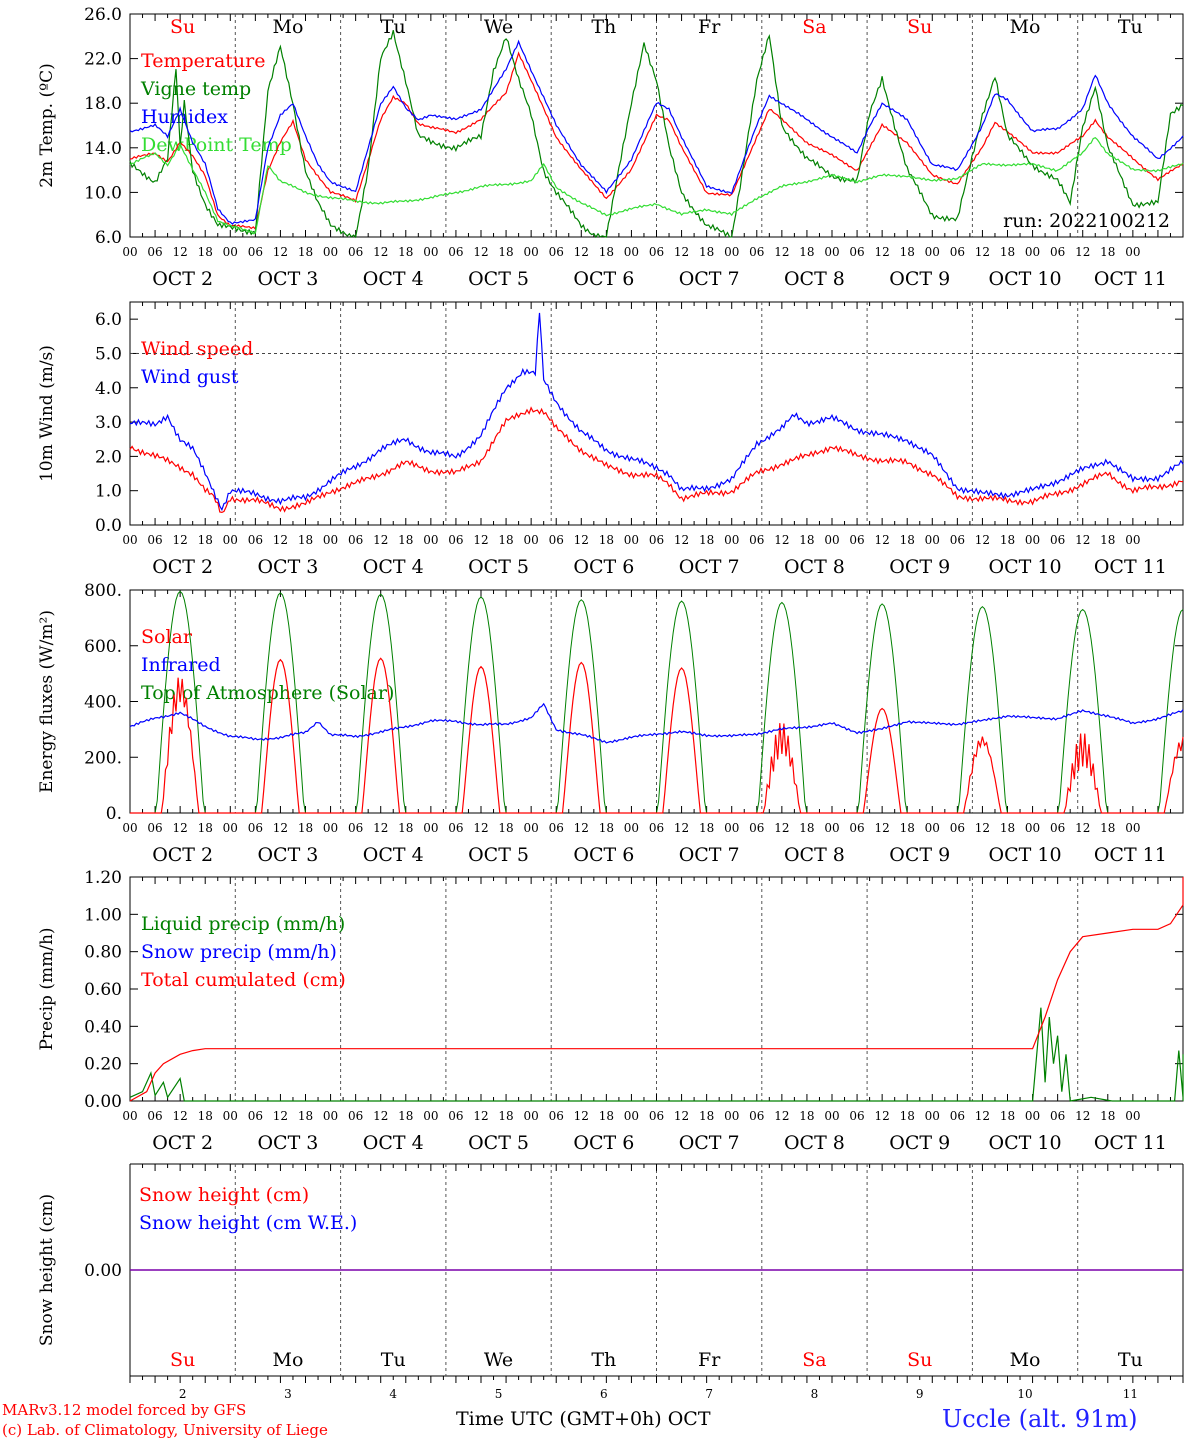 This screenshot has width=1194, height=1440. Describe the element at coordinates (47, 1270) in the screenshot. I see `y-axis-label: Snow height (cm)` at that location.